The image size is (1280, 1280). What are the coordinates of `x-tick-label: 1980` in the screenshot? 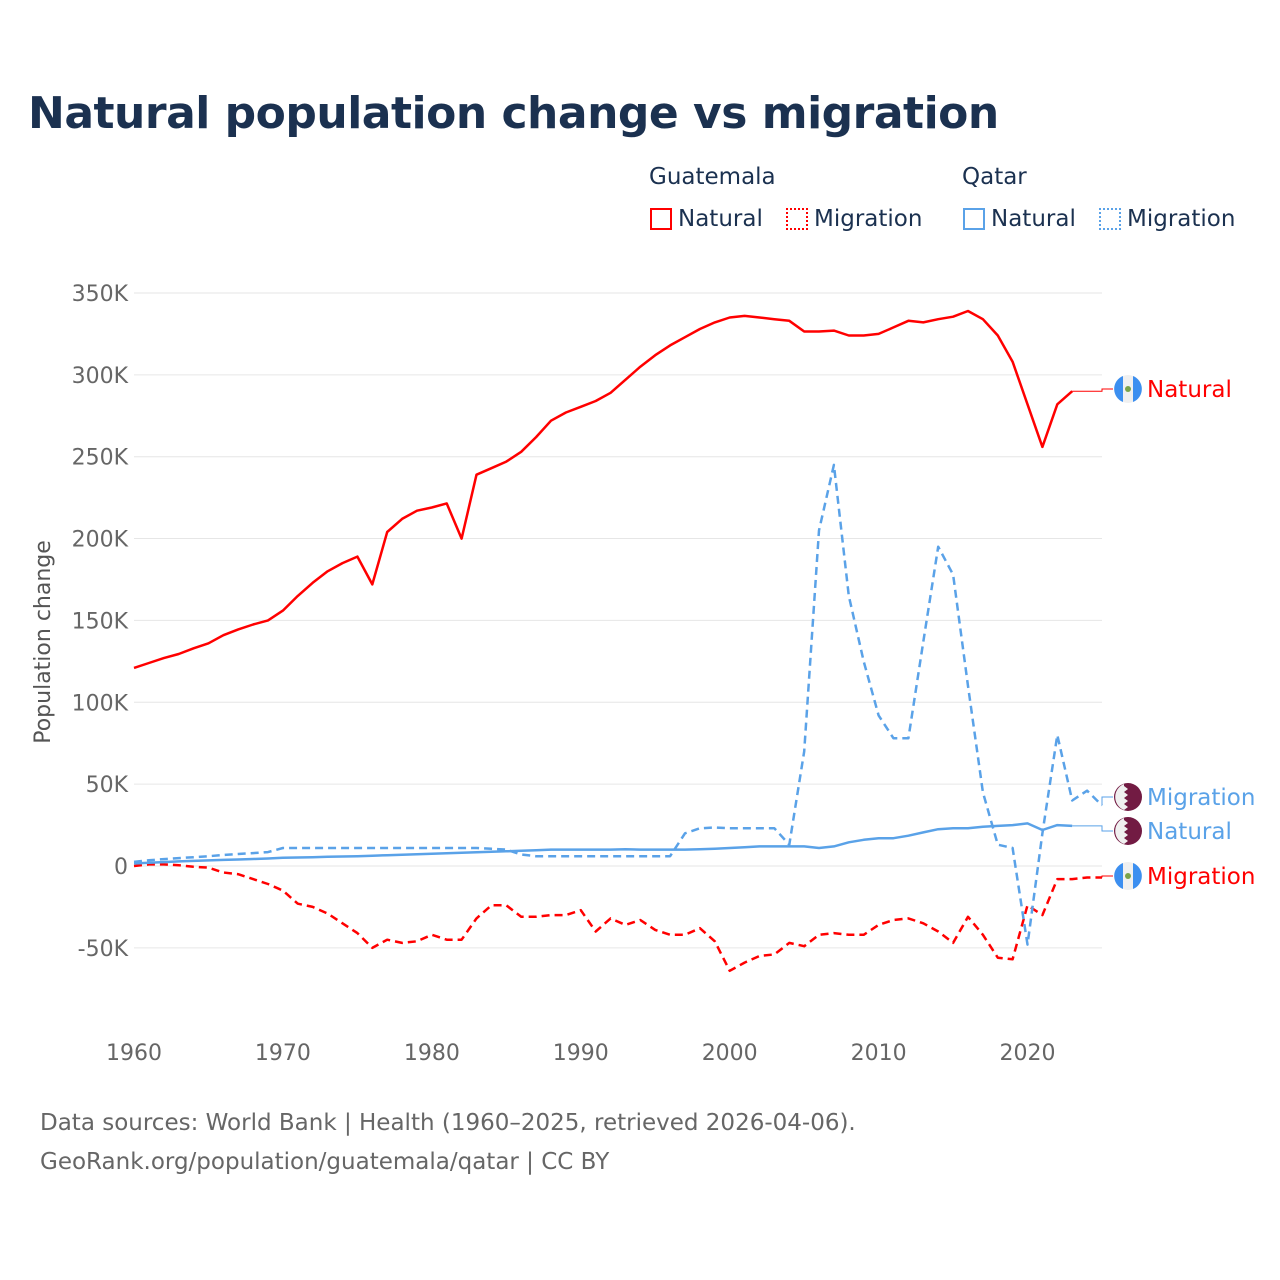 It's located at (432, 1053).